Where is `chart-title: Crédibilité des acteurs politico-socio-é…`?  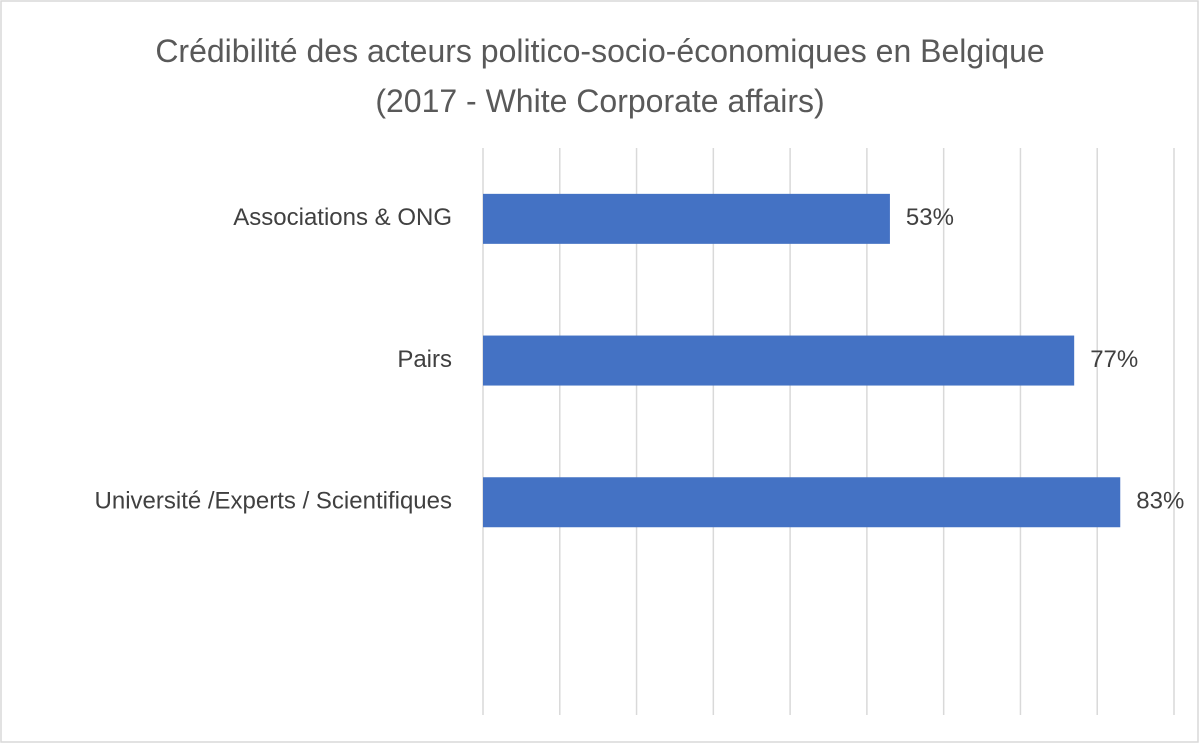
chart-title: Crédibilité des acteurs politico-socio-é… is located at coordinates (600, 76).